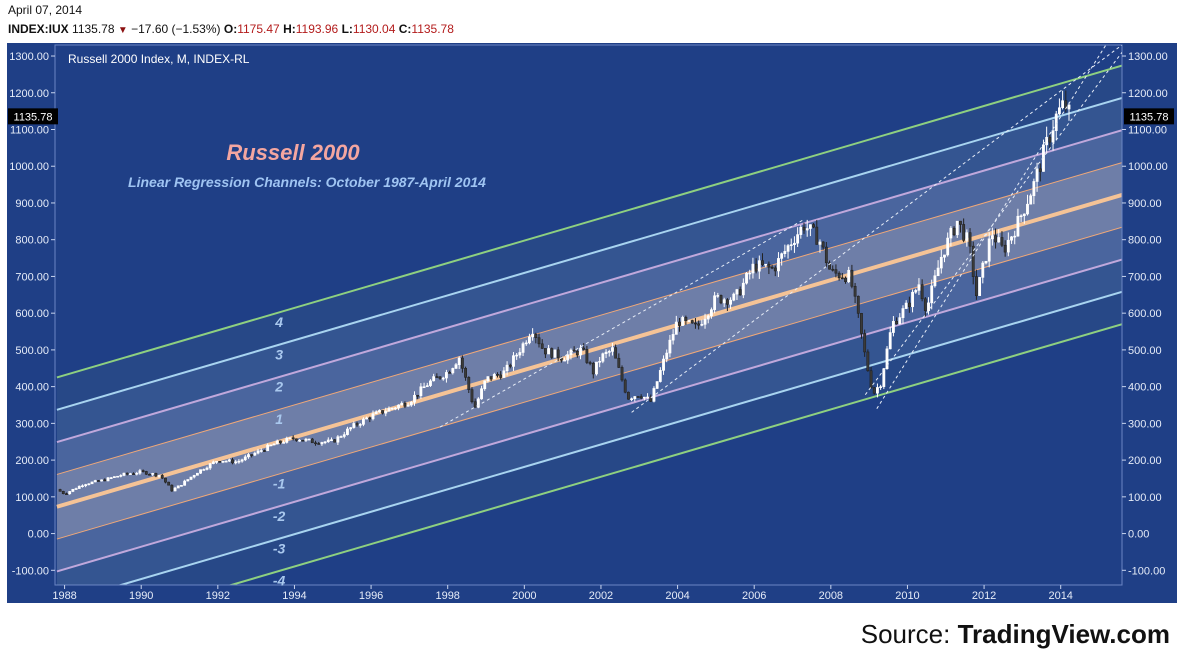 This screenshot has height=661, width=1184. Describe the element at coordinates (1145, 388) in the screenshot. I see `y-tick-label-right: 400.00` at that location.